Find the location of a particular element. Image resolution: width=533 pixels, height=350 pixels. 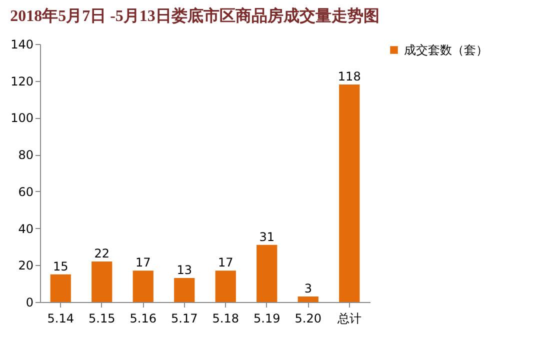

data-label: 15 is located at coordinates (60, 266).